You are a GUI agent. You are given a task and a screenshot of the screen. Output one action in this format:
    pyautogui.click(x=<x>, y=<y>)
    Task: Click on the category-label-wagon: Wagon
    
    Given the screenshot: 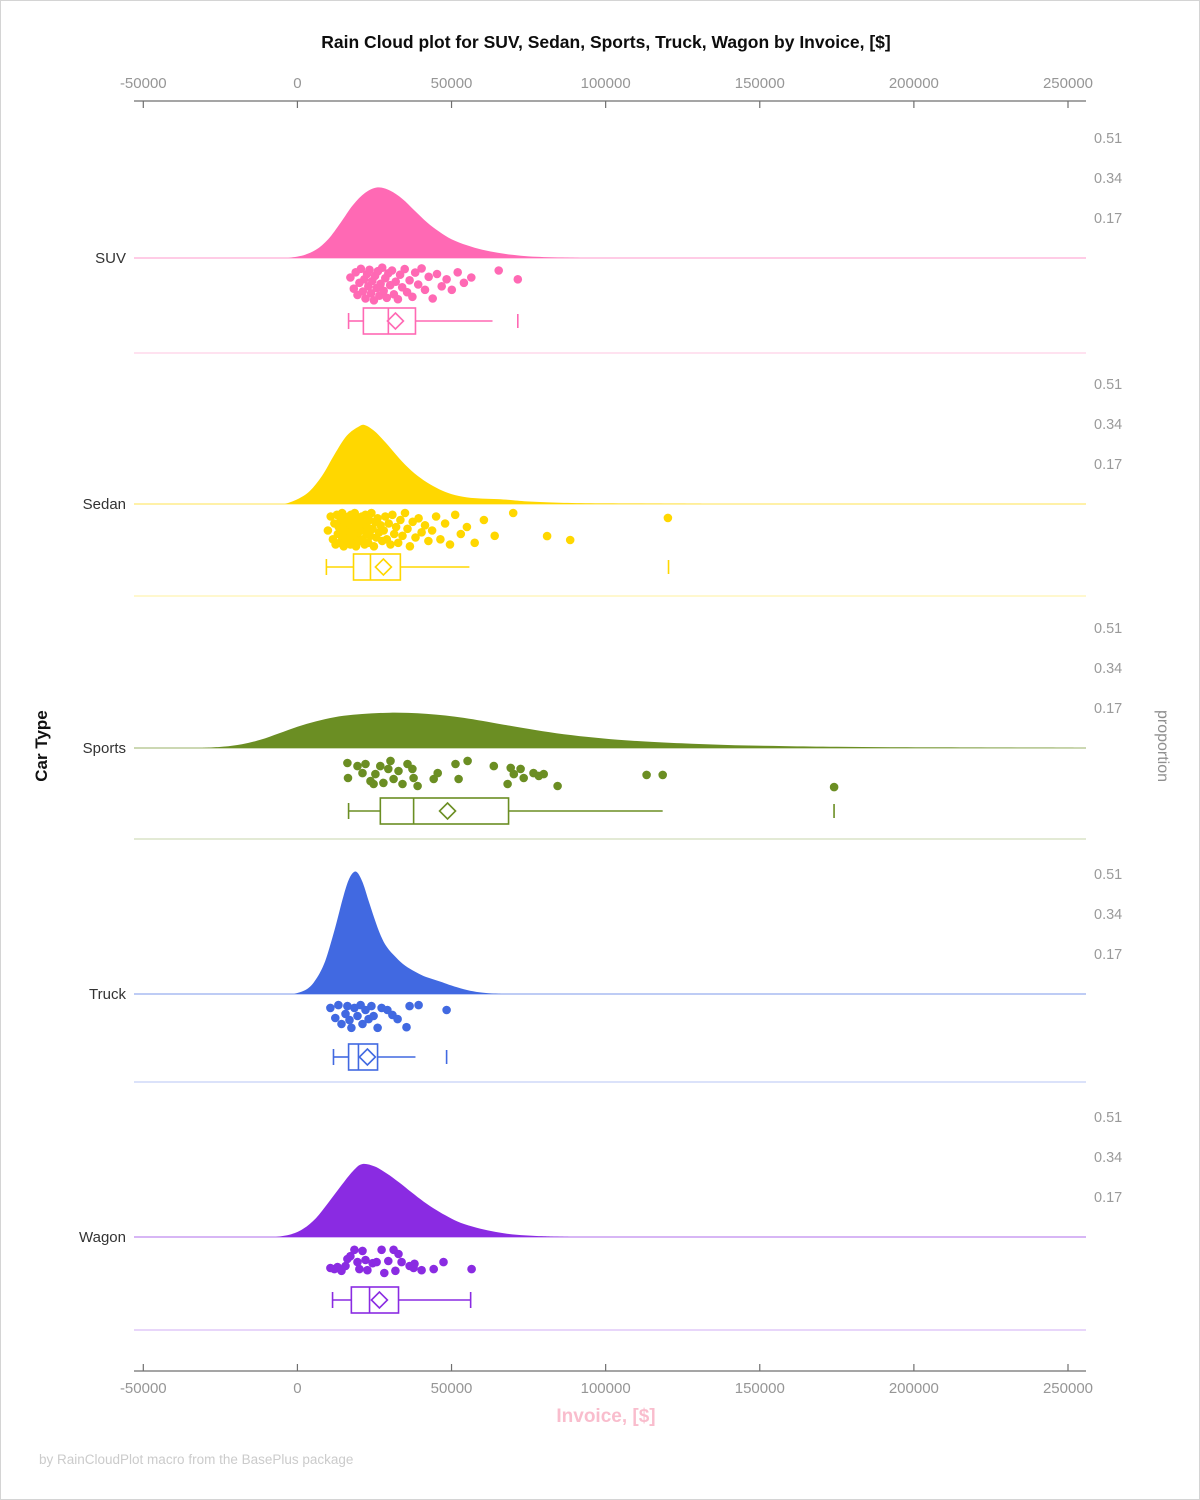 What is the action you would take?
    pyautogui.click(x=102, y=1237)
    